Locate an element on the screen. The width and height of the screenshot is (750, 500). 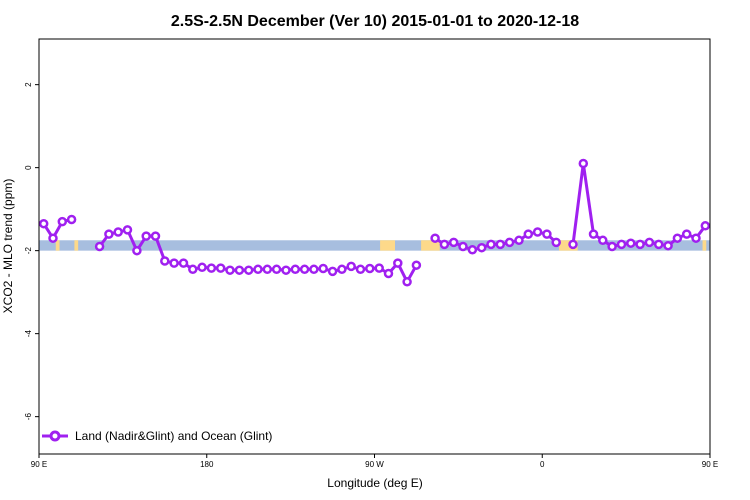
y-axis-label: XCO2 - MLO trend (ppm) is located at coordinates (8, 246).